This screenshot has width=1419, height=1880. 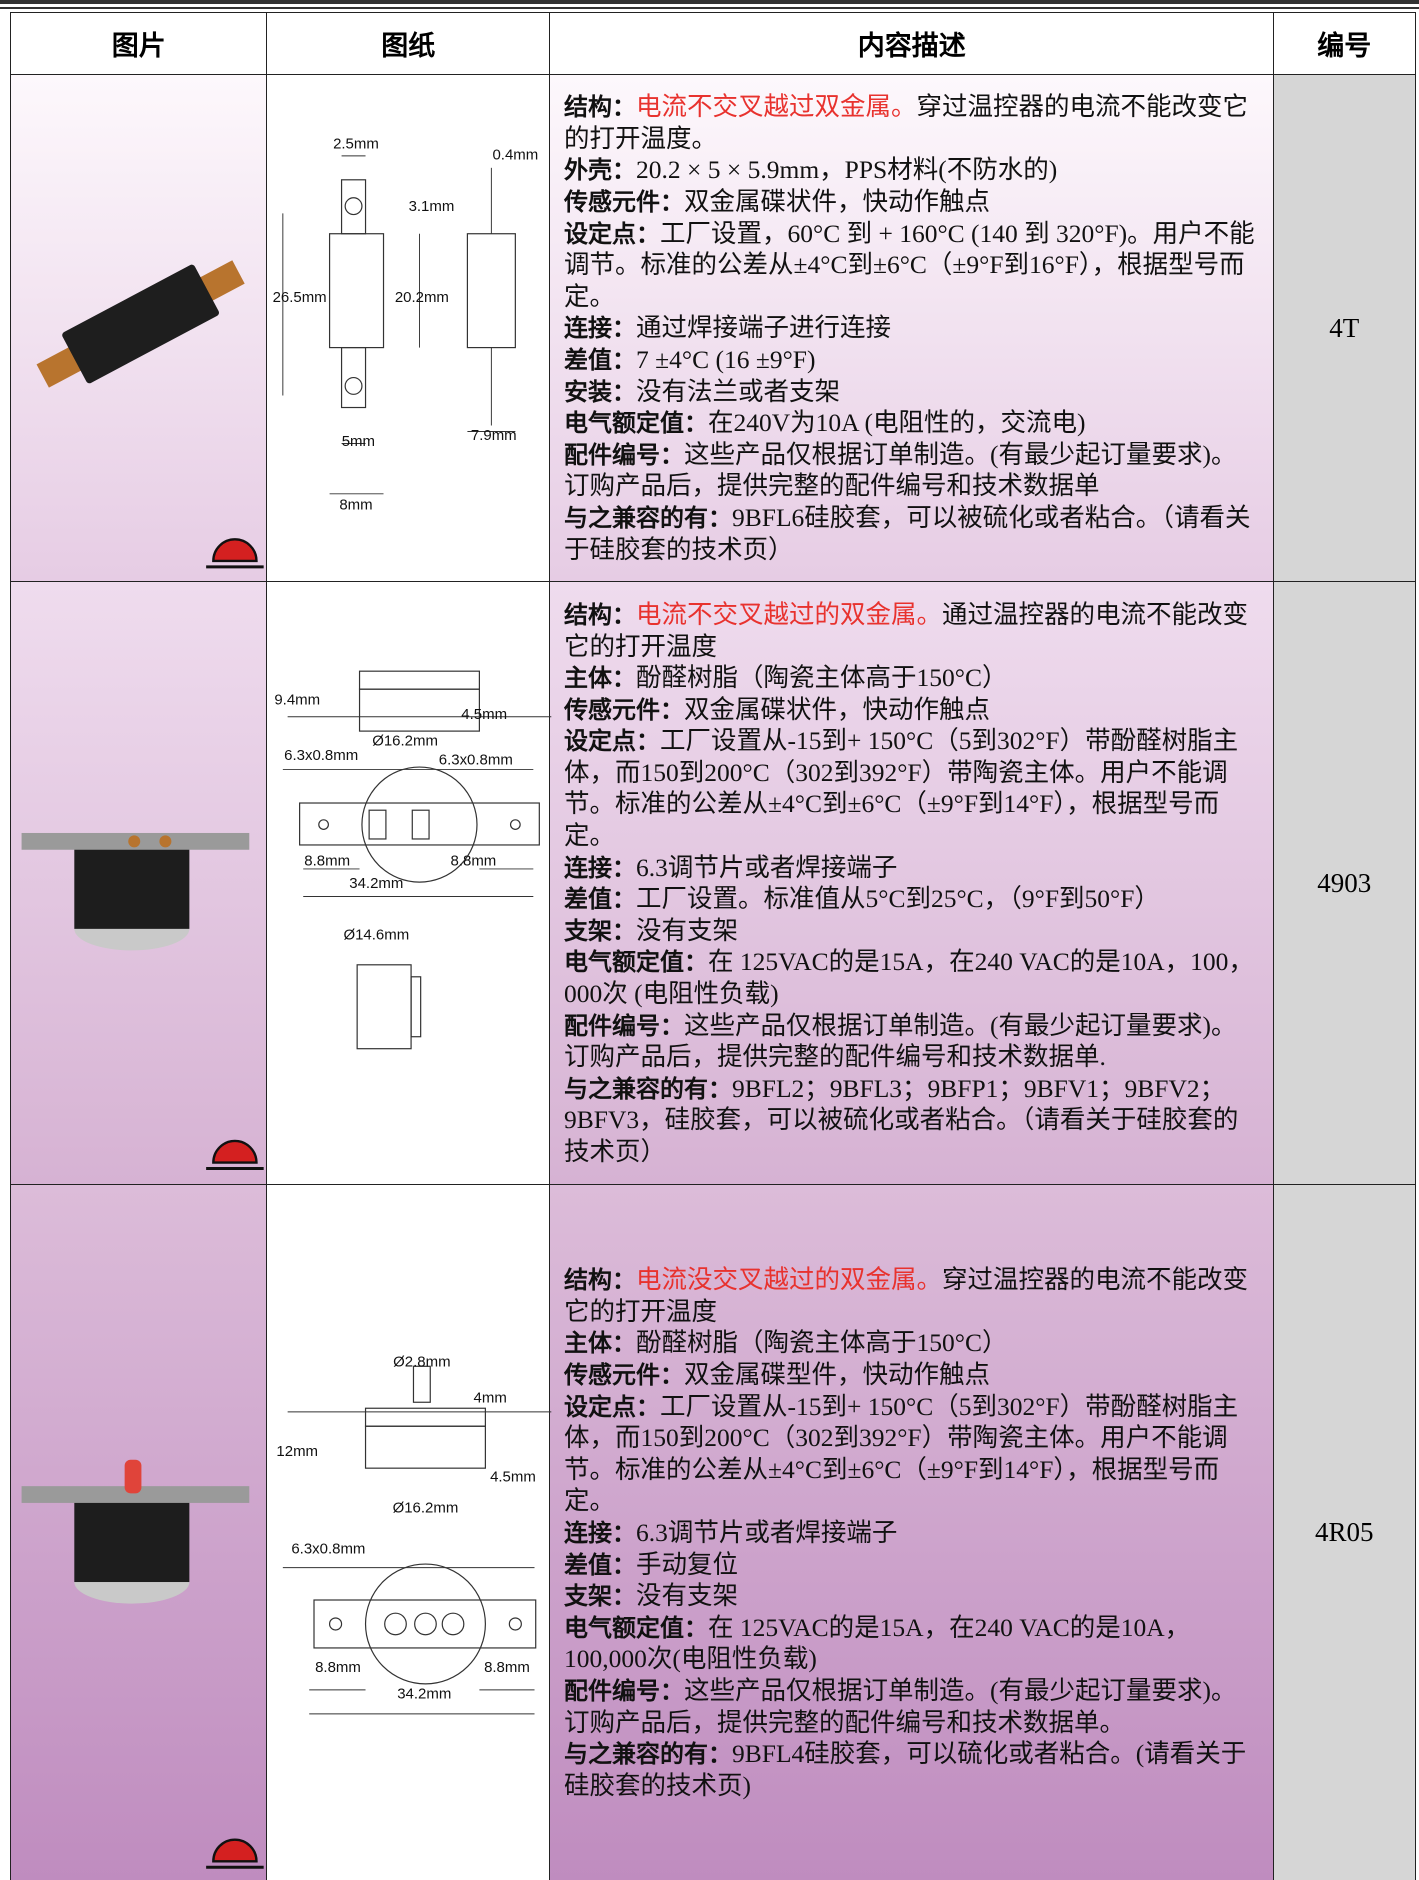 I want to click on header-cell: 图纸, so click(x=408, y=44).